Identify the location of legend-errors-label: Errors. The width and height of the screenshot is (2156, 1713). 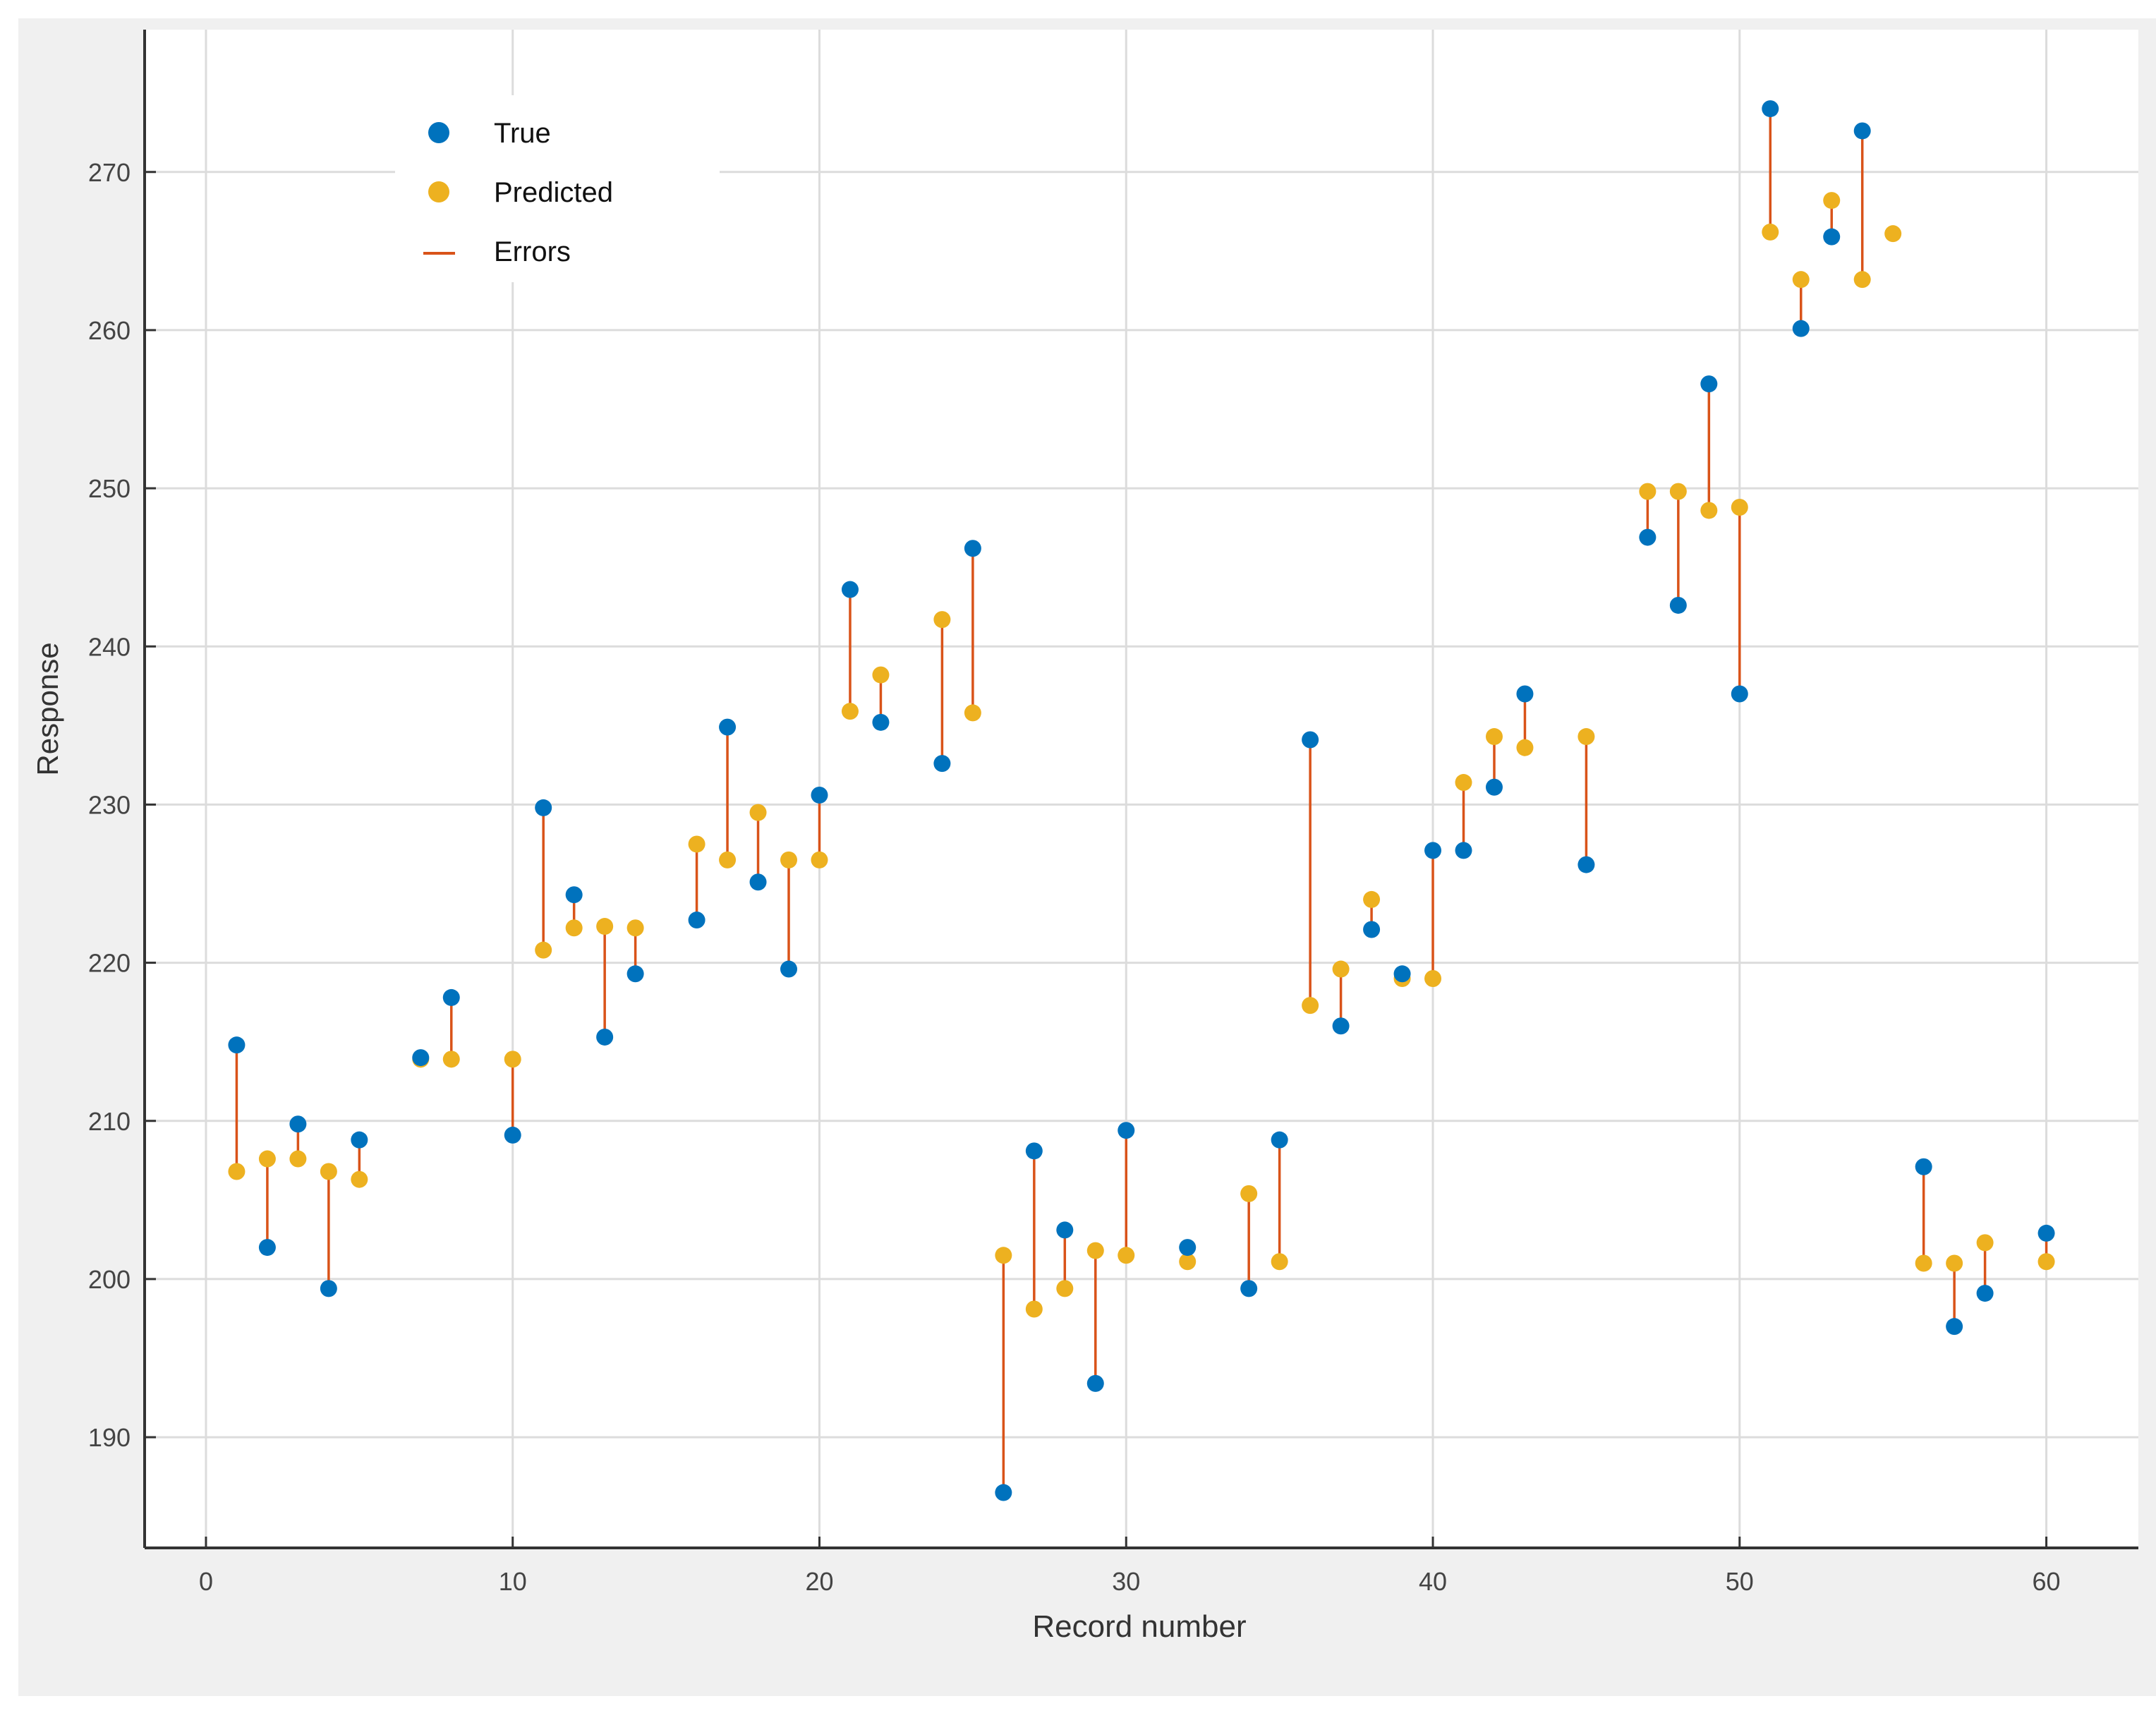
(532, 251).